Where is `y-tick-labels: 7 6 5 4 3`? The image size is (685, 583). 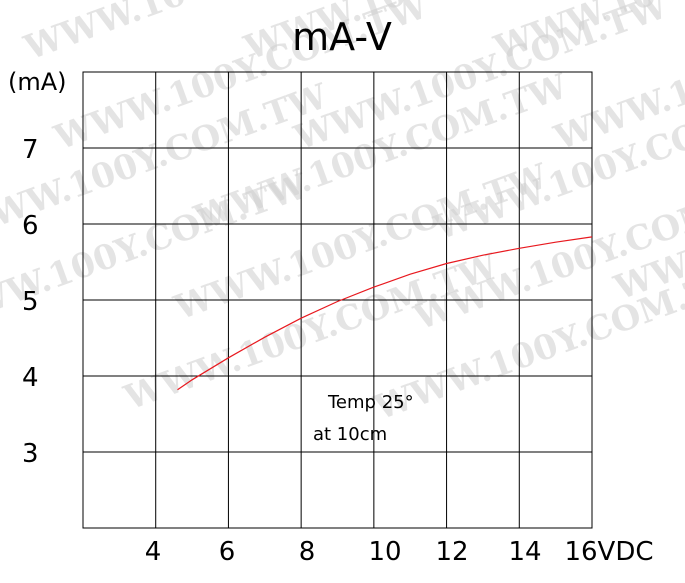
y-tick-labels: 7 6 5 4 3 is located at coordinates (30, 302).